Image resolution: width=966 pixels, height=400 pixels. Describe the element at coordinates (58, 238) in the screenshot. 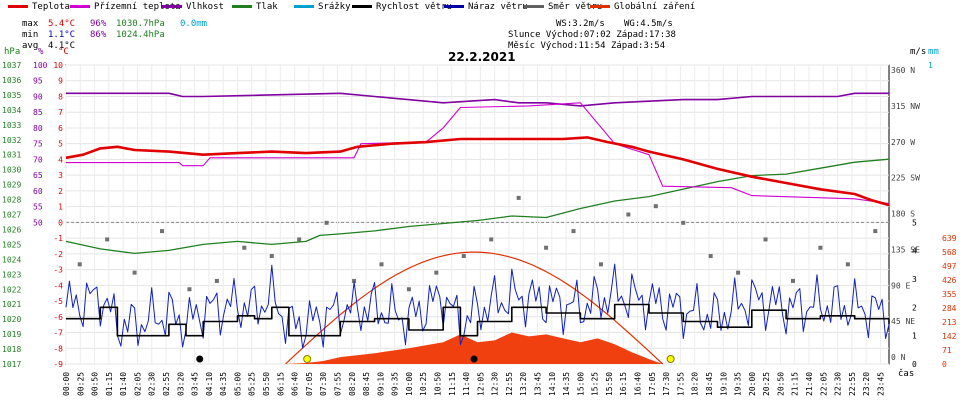

I see `y-tick-temp: -1` at that location.